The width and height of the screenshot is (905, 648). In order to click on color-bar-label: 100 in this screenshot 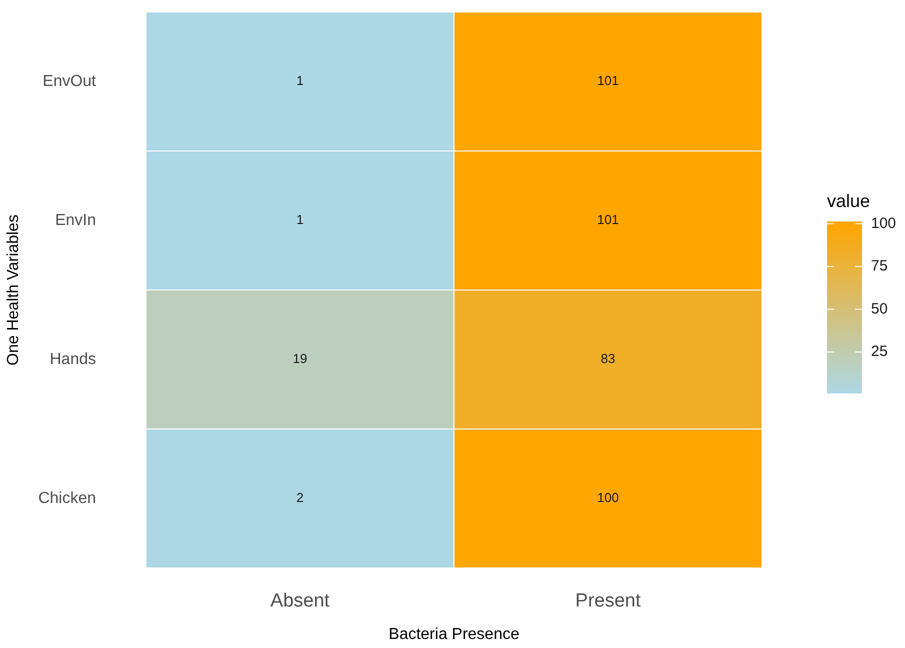, I will do `click(883, 223)`.